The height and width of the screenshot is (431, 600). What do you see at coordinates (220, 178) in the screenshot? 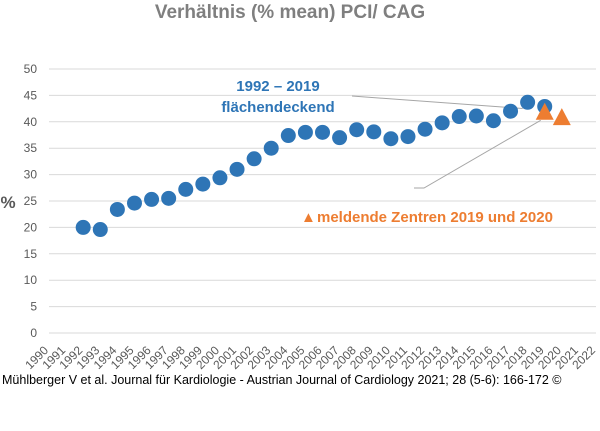
I see `point-2000` at bounding box center [220, 178].